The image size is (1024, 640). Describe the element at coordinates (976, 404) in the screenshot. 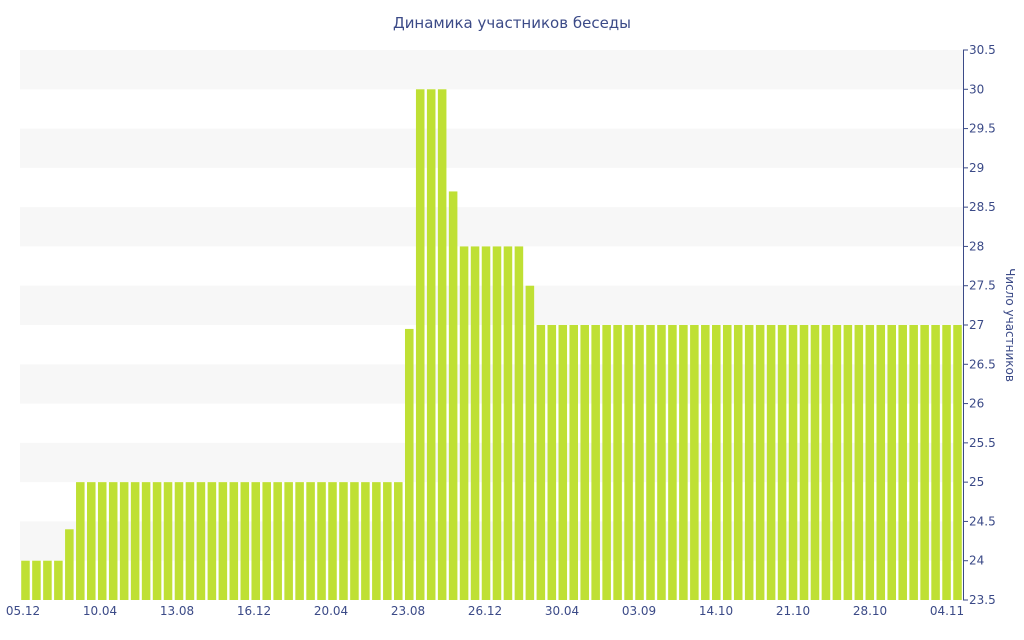

I see `y-tick-label: 26` at that location.